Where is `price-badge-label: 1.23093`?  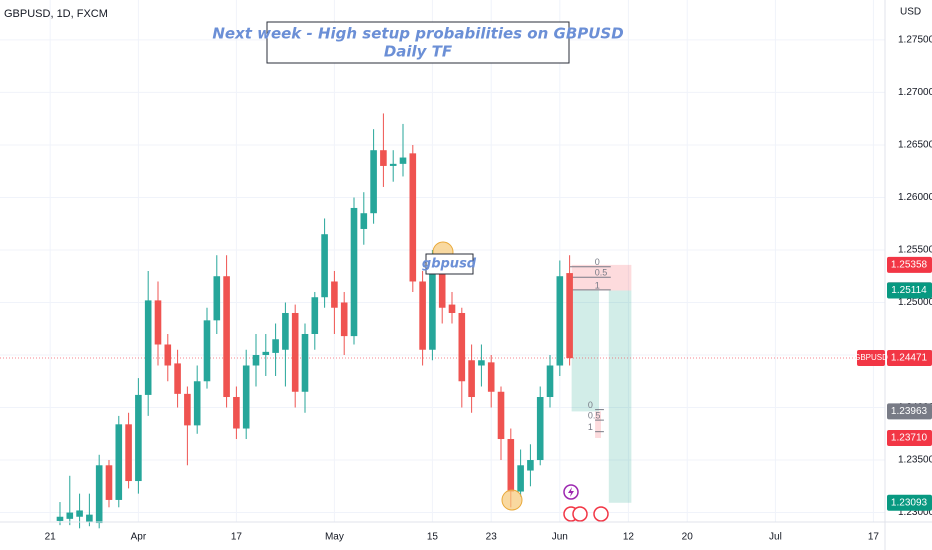
price-badge-label: 1.23093 is located at coordinates (909, 502).